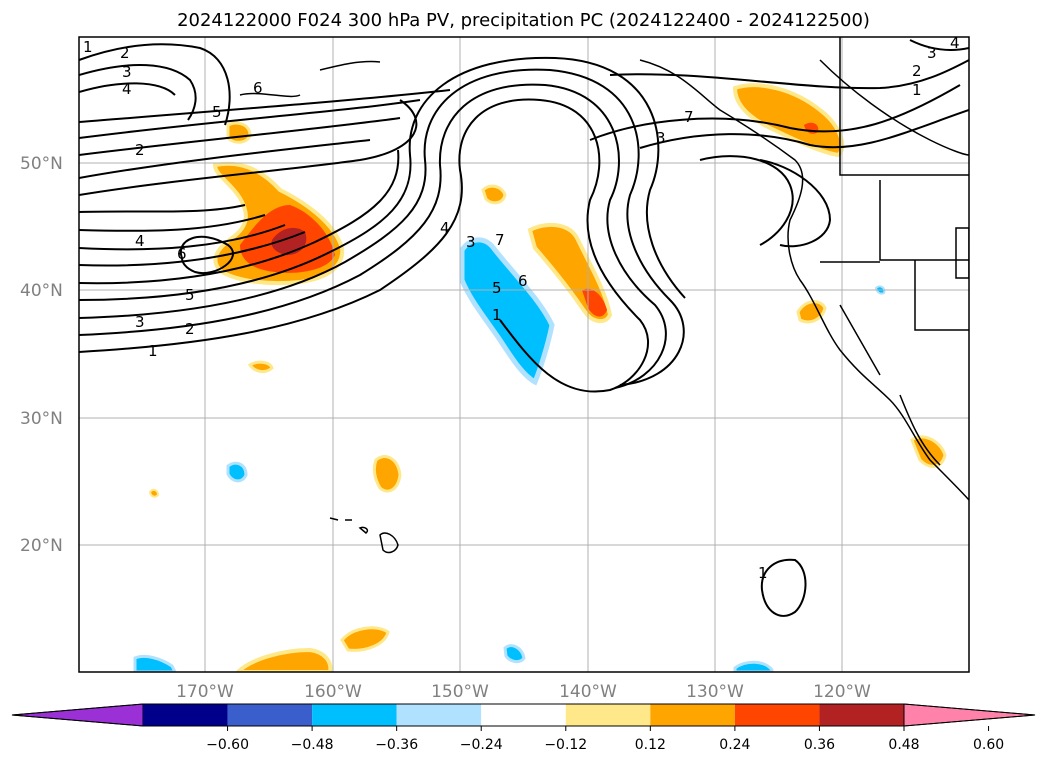 This screenshot has width=1047, height=765. Describe the element at coordinates (715, 692) in the screenshot. I see `lon-label: 130°W` at that location.